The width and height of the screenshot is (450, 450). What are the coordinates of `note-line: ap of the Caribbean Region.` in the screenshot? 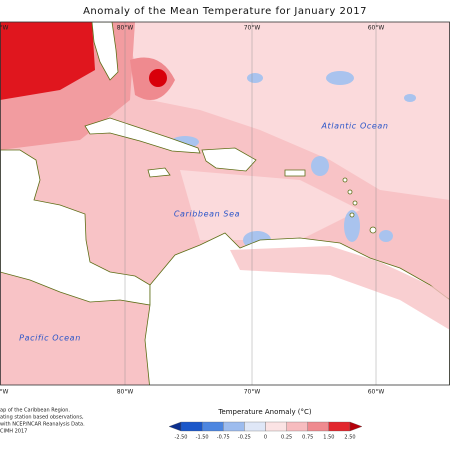 It's located at (35, 411).